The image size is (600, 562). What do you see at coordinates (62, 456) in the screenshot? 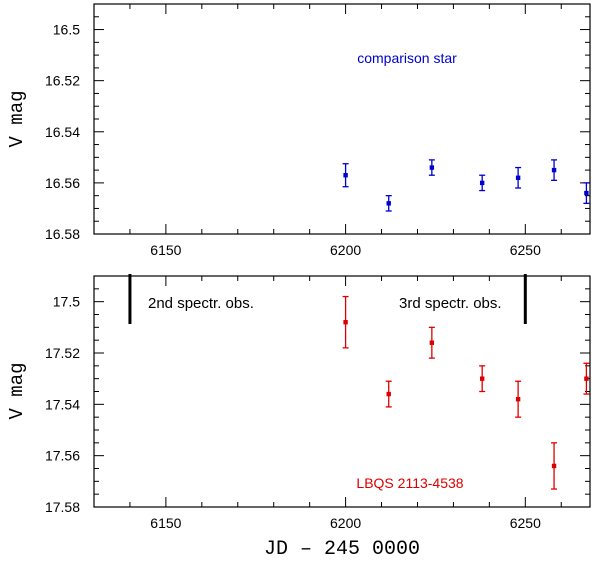
I see `bottom-y-tick-label: 17.56` at bounding box center [62, 456].